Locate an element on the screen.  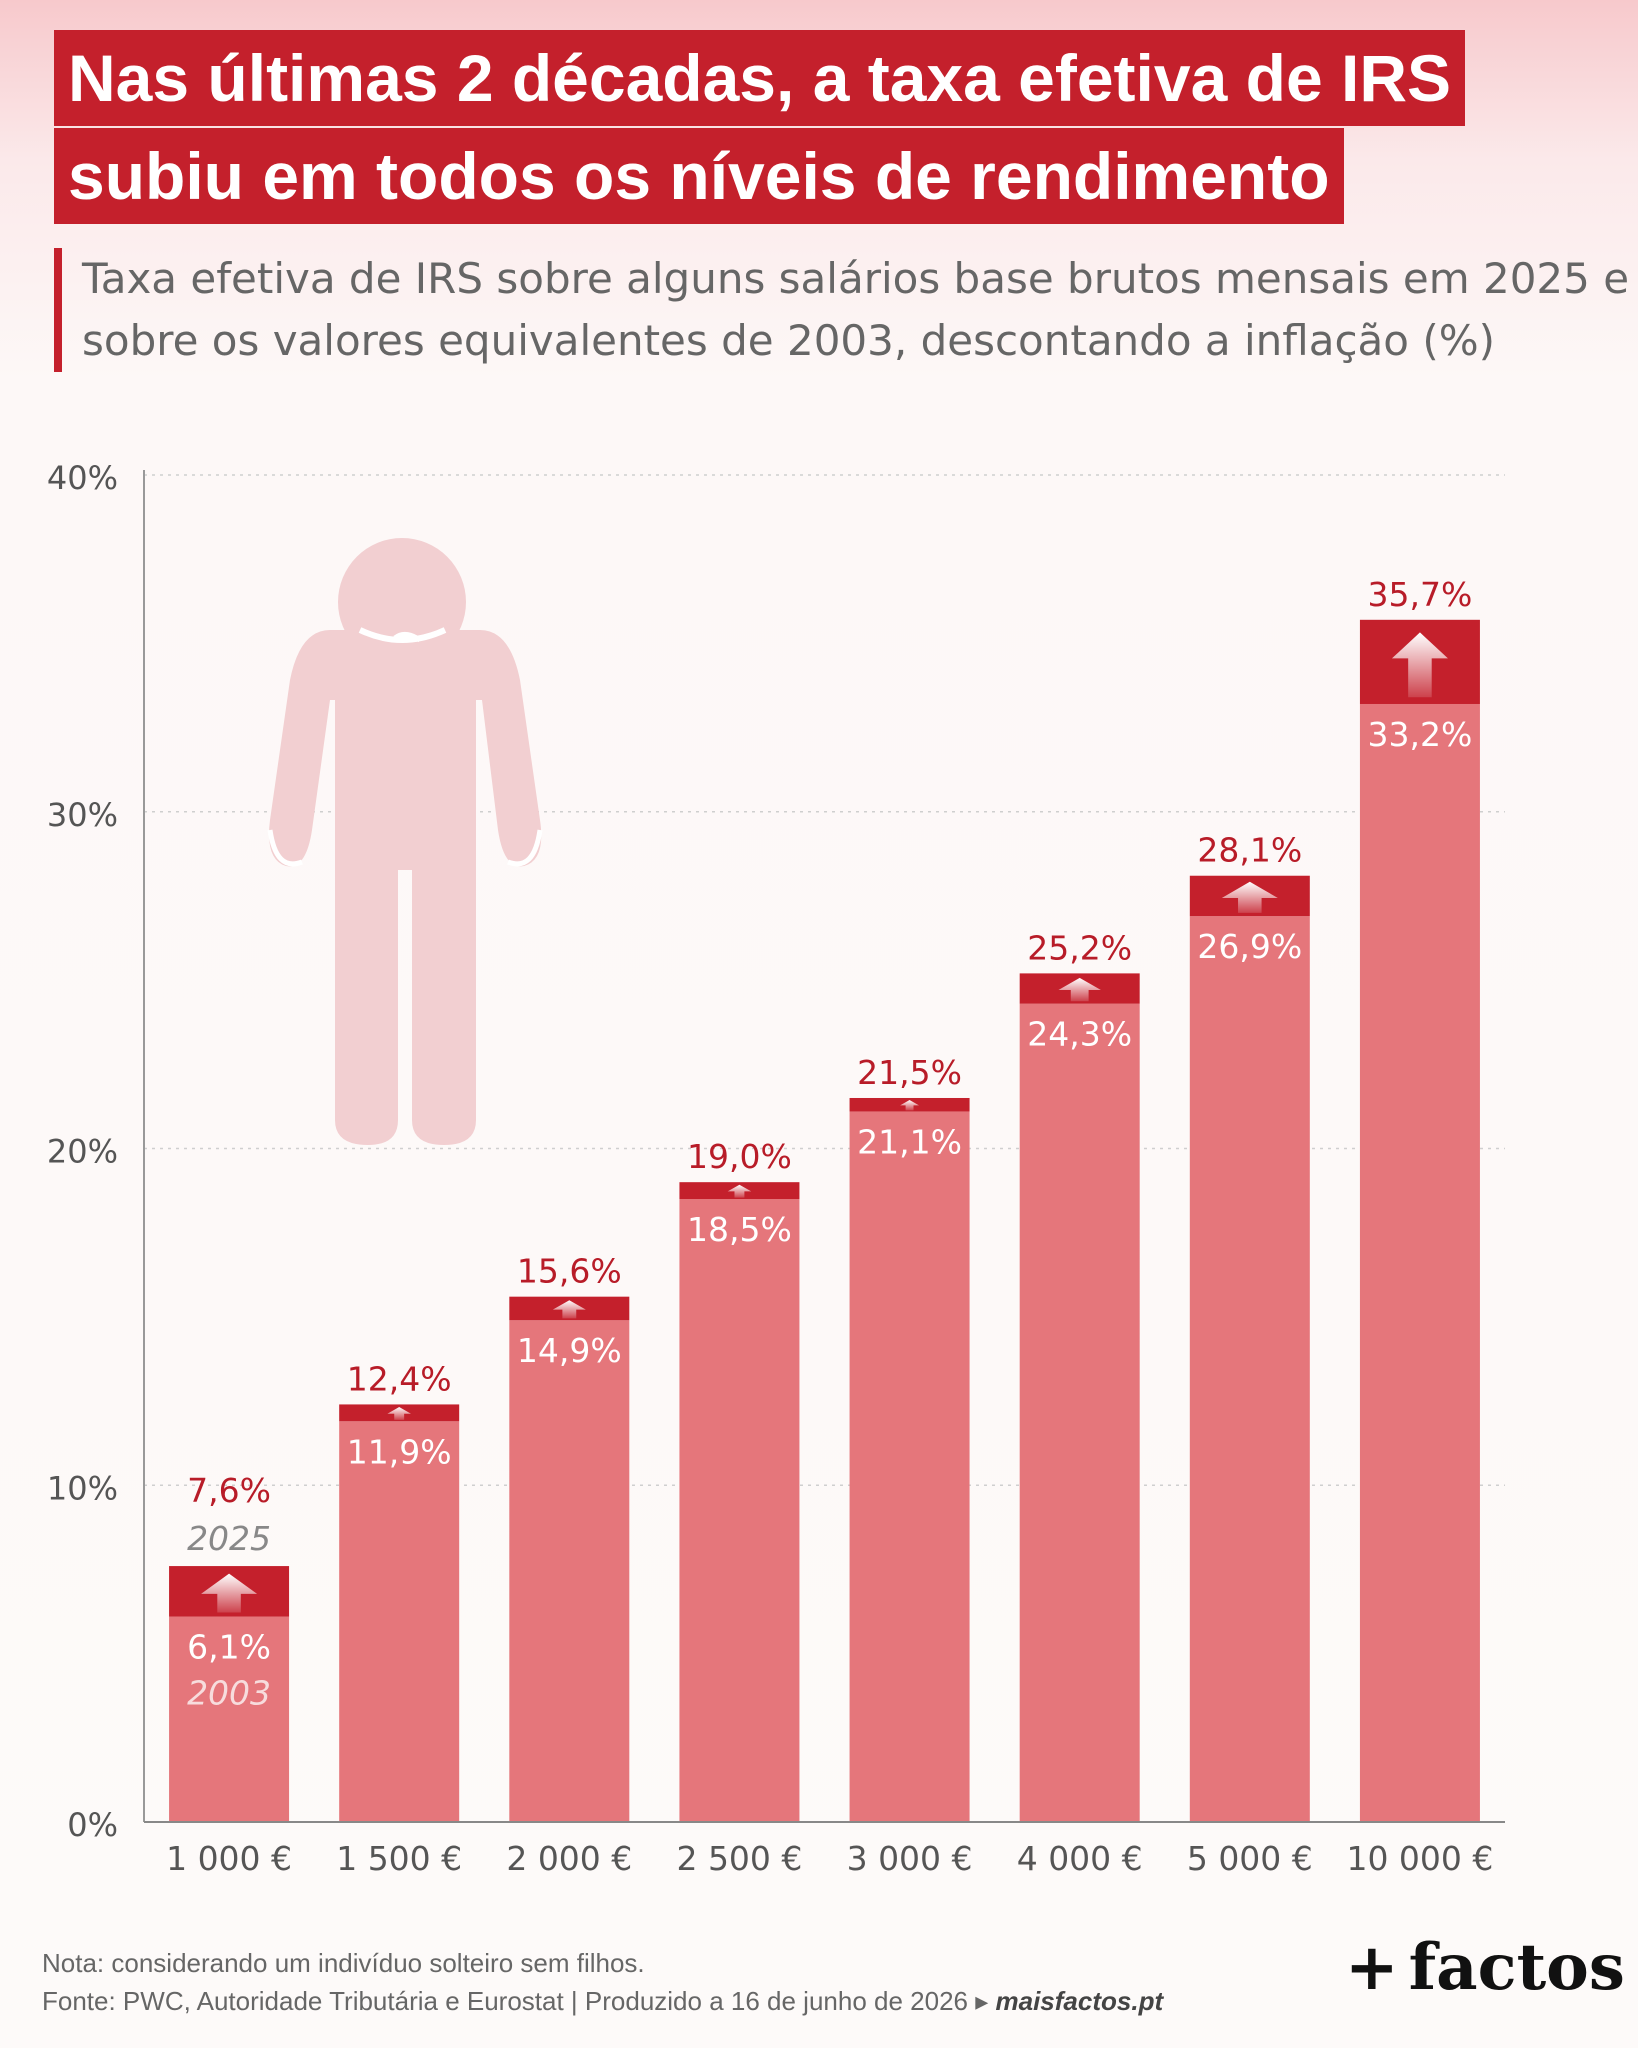
y-tick-label: 10% is located at coordinates (82, 1488).